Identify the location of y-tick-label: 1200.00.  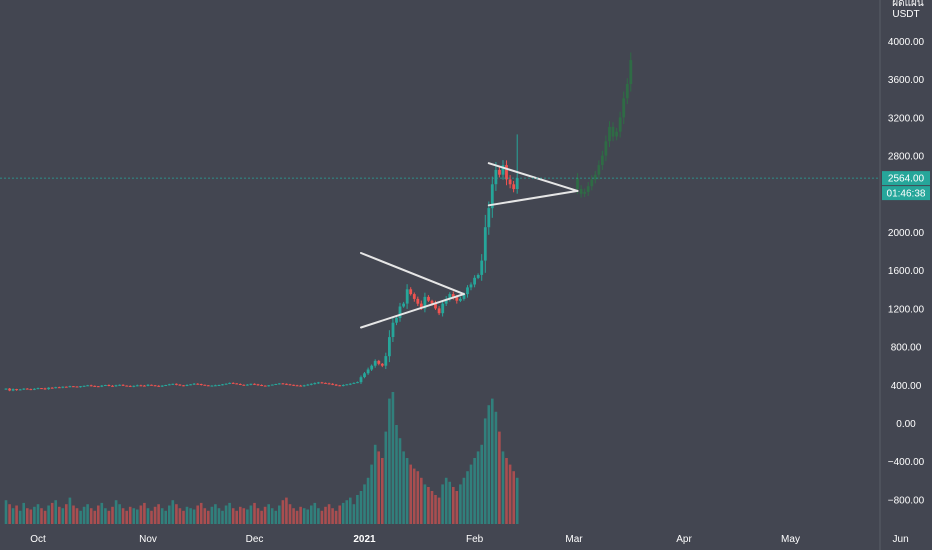
(906, 309).